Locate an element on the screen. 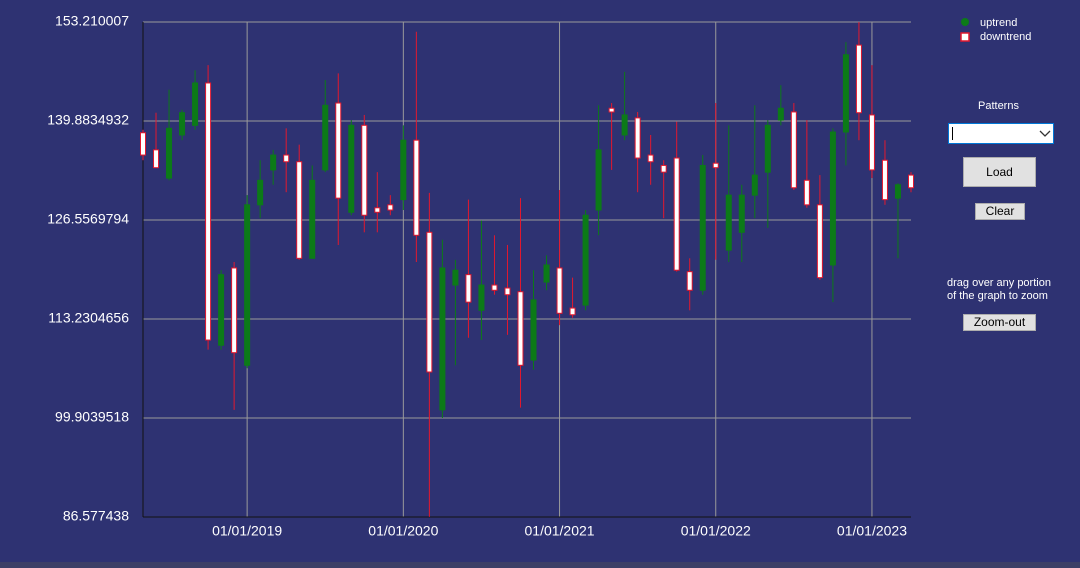  patterns-label: Patterns is located at coordinates (998, 106).